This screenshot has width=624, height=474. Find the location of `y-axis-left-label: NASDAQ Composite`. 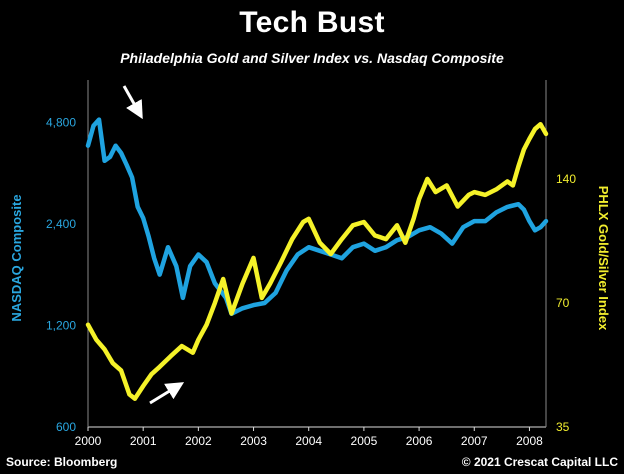

y-axis-left-label: NASDAQ Composite is located at coordinates (16, 257).